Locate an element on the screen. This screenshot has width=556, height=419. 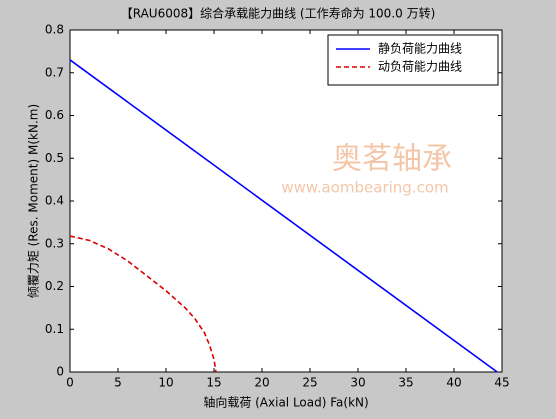
y-tick-label: 0.8 is located at coordinates (54, 30).